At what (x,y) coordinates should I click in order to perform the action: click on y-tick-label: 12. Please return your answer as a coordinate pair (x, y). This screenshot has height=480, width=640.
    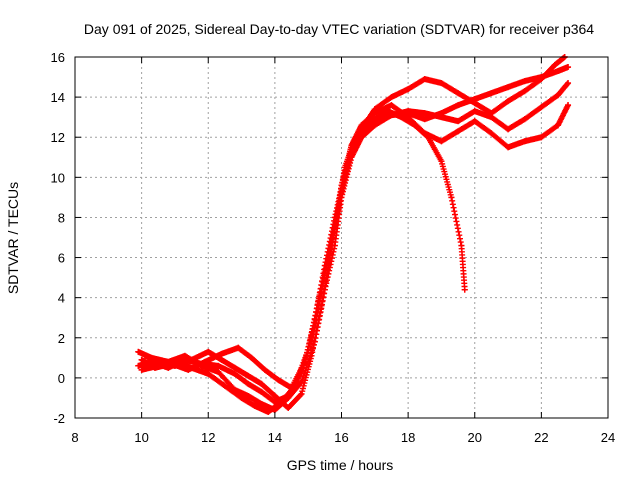
    Looking at the image, I should click on (58, 137).